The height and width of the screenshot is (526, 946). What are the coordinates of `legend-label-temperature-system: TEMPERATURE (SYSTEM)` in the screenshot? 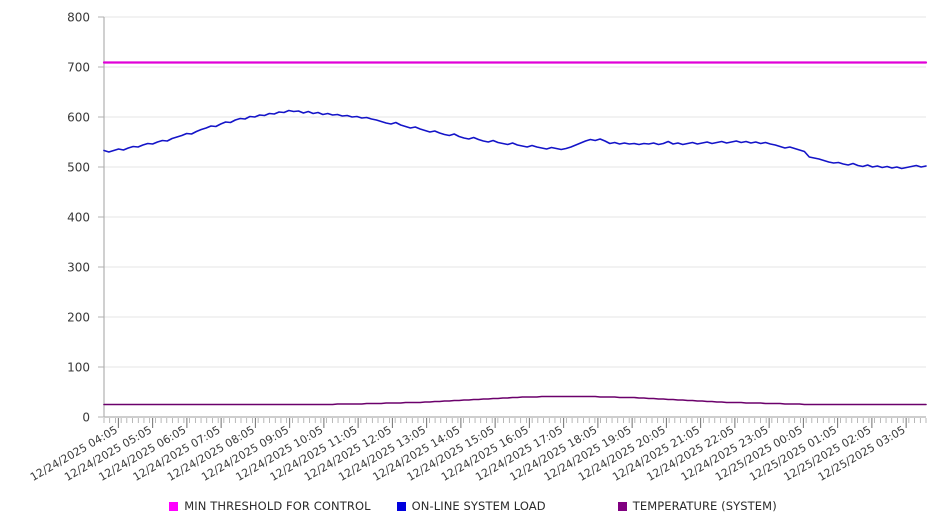 It's located at (704, 506).